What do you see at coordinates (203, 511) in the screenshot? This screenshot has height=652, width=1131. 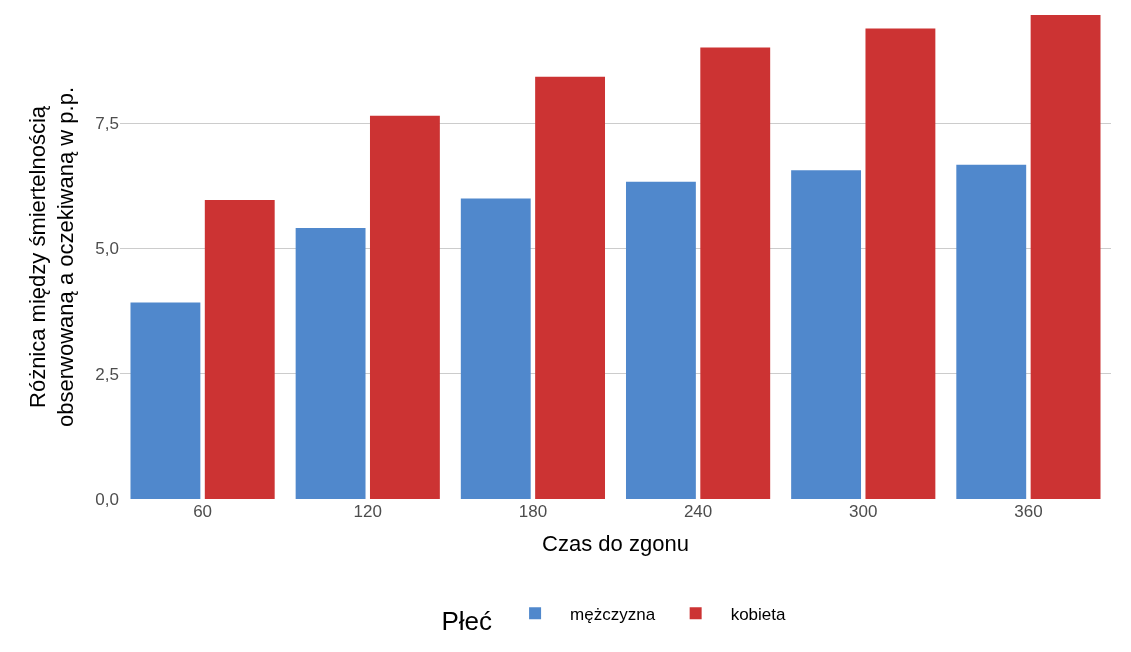 I see `x-tick-label: 60` at bounding box center [203, 511].